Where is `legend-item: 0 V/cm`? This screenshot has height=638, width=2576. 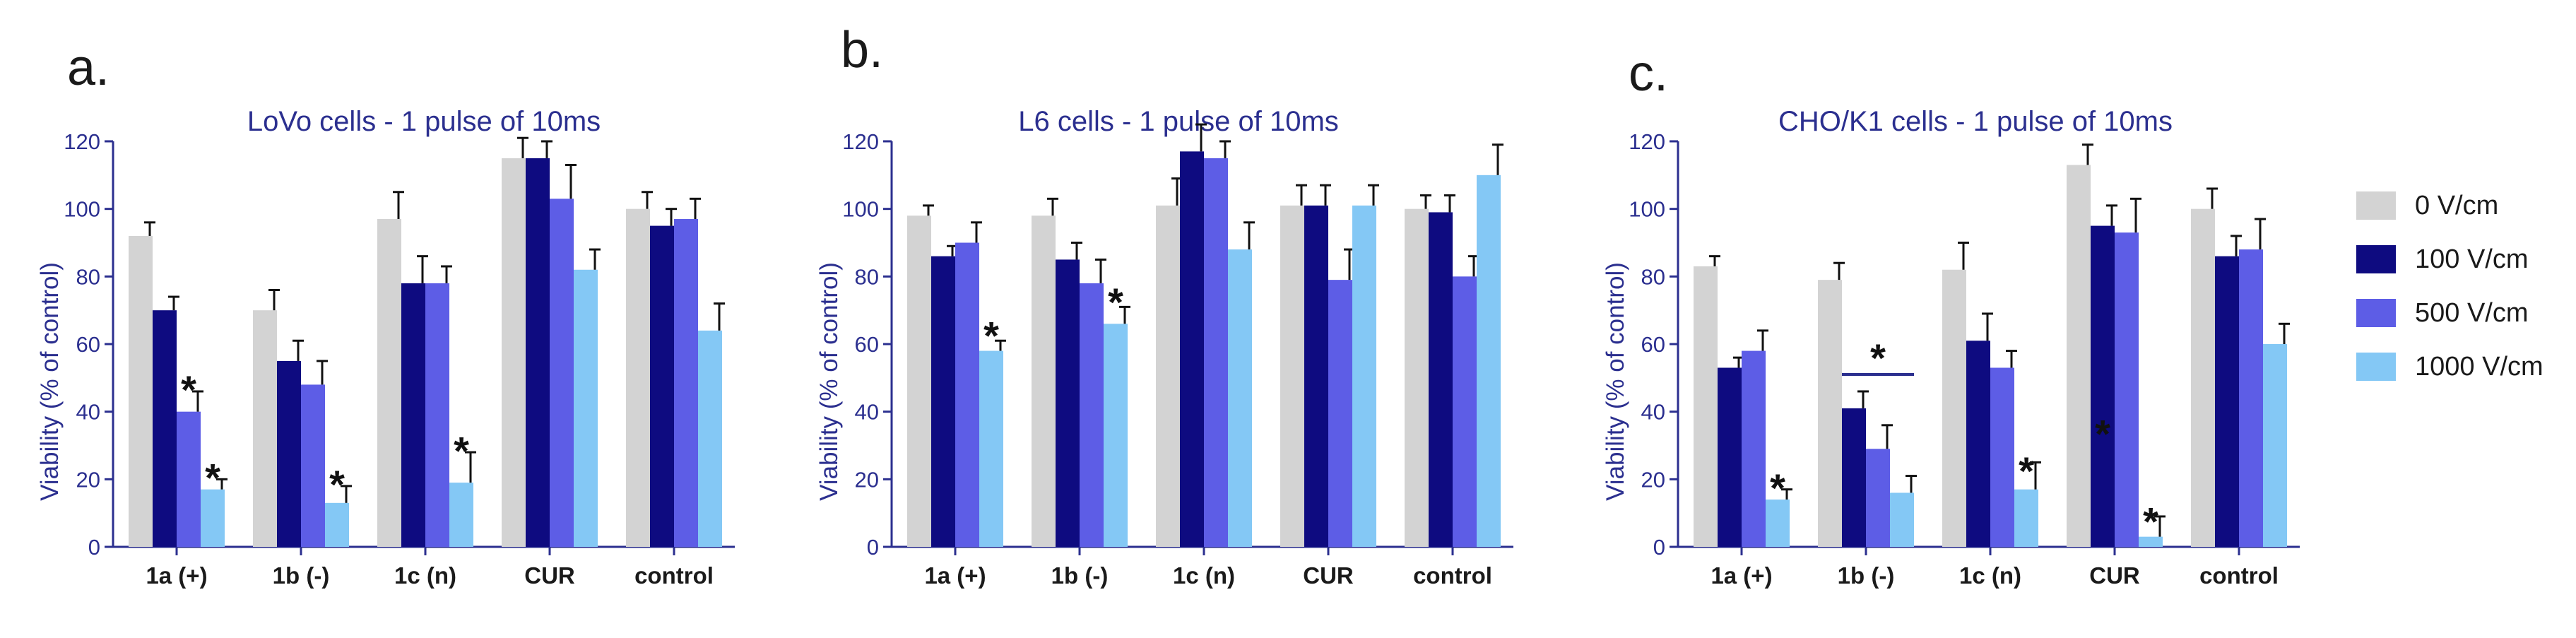 legend-item: 0 V/cm is located at coordinates (2427, 205).